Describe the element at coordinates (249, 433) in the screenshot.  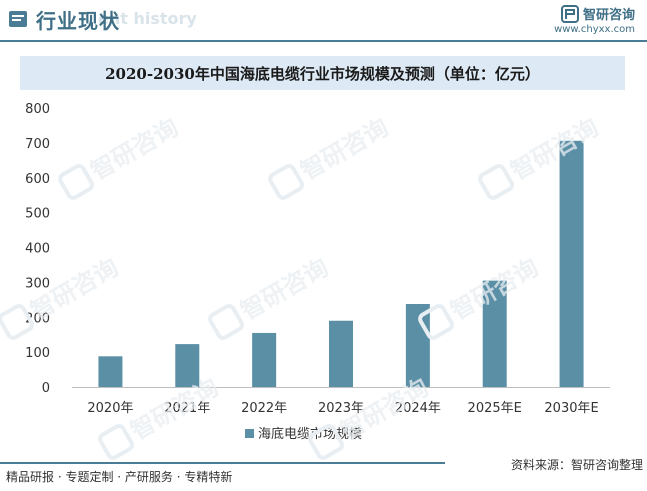
I see `legend-swatch` at that location.